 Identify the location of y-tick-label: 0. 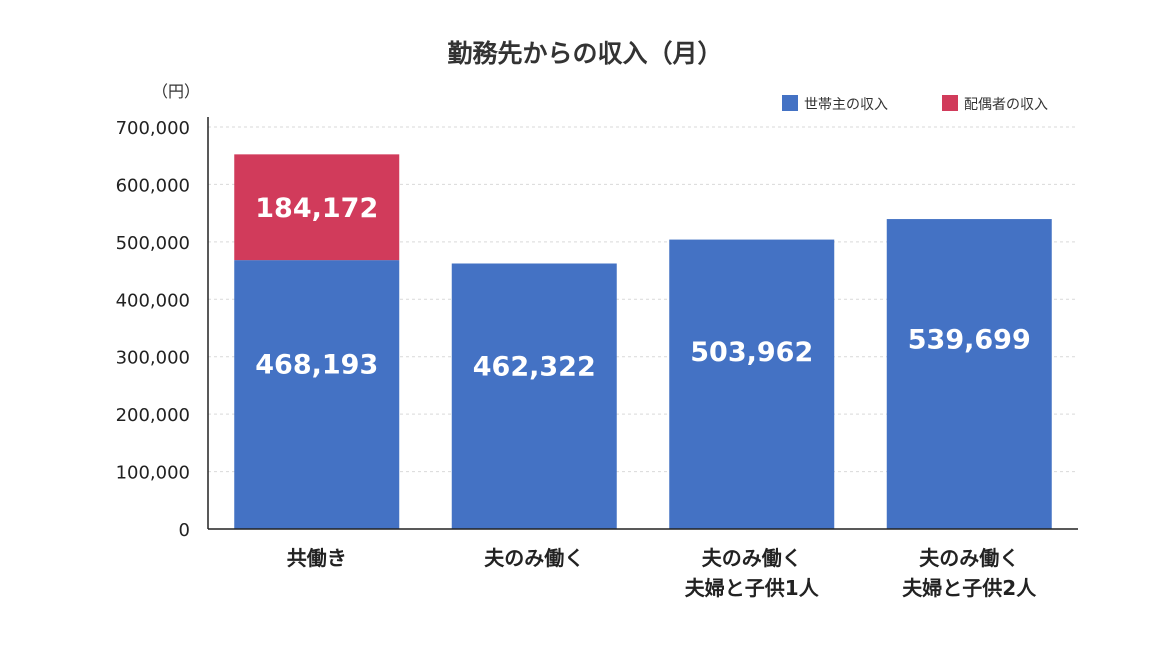
(184, 530).